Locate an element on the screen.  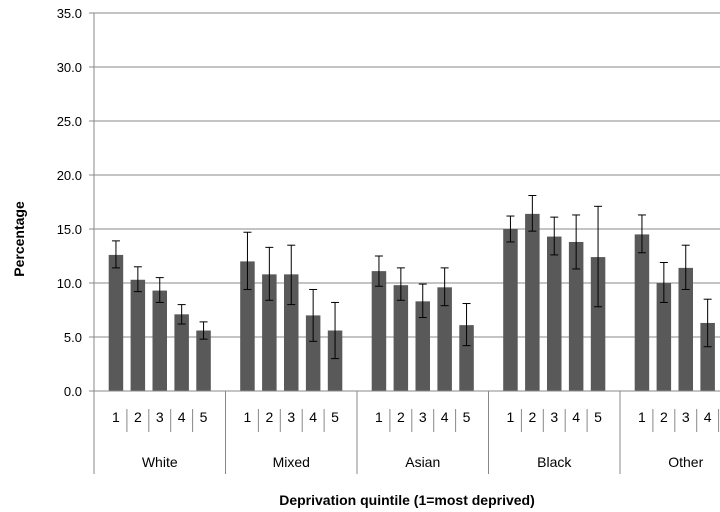
y-tick-label: 15.0 is located at coordinates (69, 229).